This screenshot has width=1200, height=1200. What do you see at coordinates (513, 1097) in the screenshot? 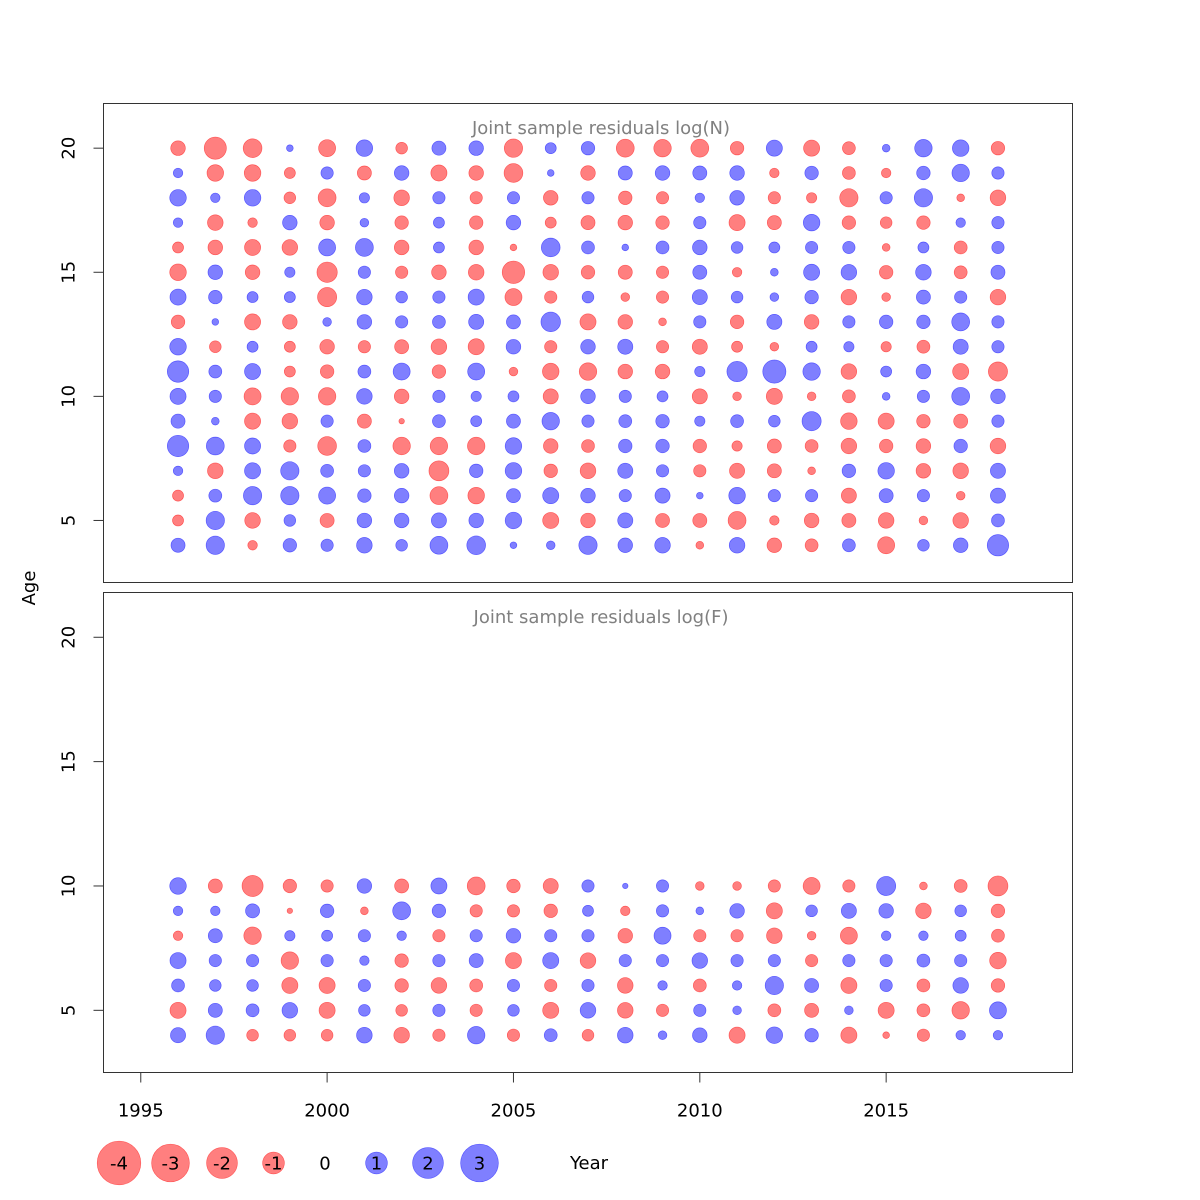
I see `x-axis: 1995 2000 2005 2010 2015` at bounding box center [513, 1097].